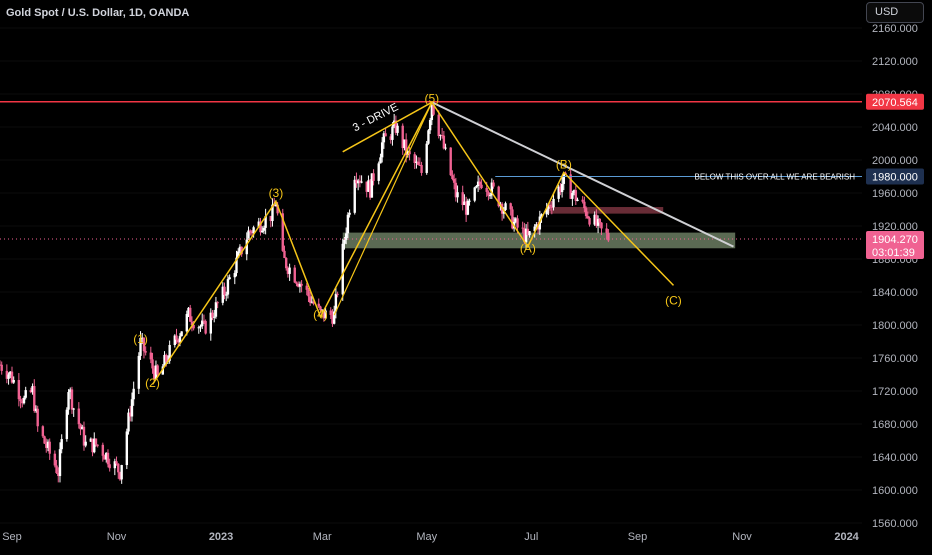  What do you see at coordinates (673, 300) in the screenshot?
I see `wave-label: (C)` at bounding box center [673, 300].